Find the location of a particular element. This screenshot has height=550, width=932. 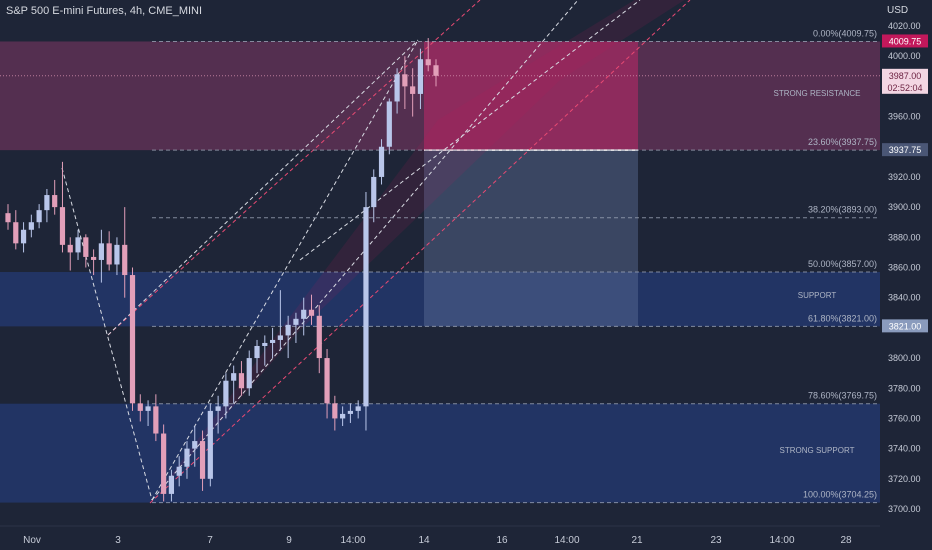

fib-label: 61.80%(3821.00) is located at coordinates (842, 318).